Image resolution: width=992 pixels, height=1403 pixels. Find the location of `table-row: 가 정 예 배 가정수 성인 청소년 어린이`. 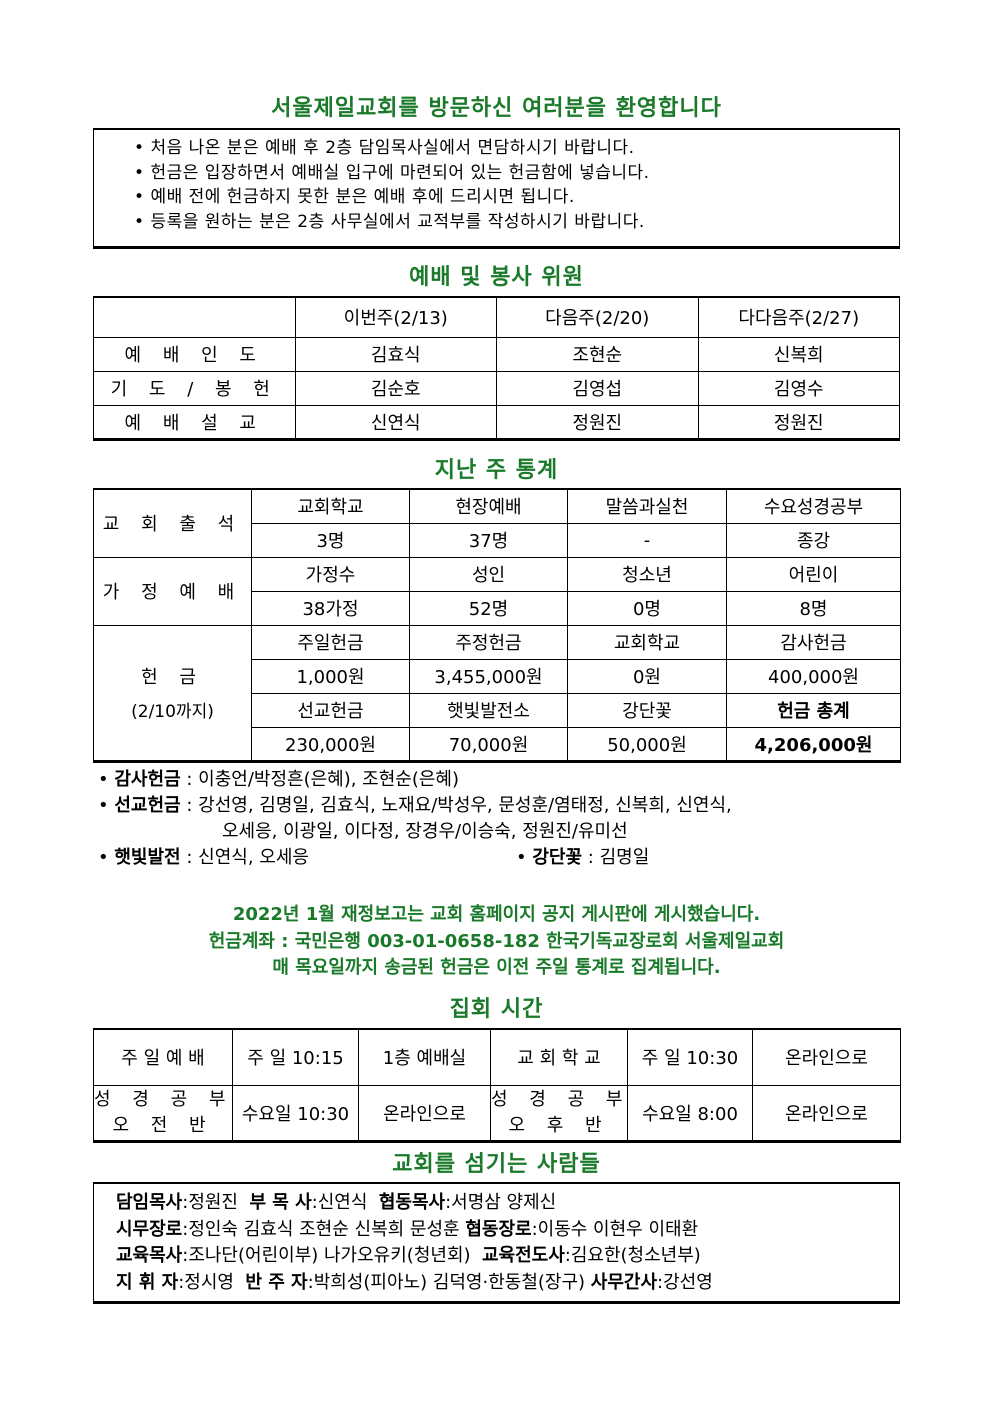

table-row: 가 정 예 배 가정수 성인 청소년 어린이 is located at coordinates (497, 591).